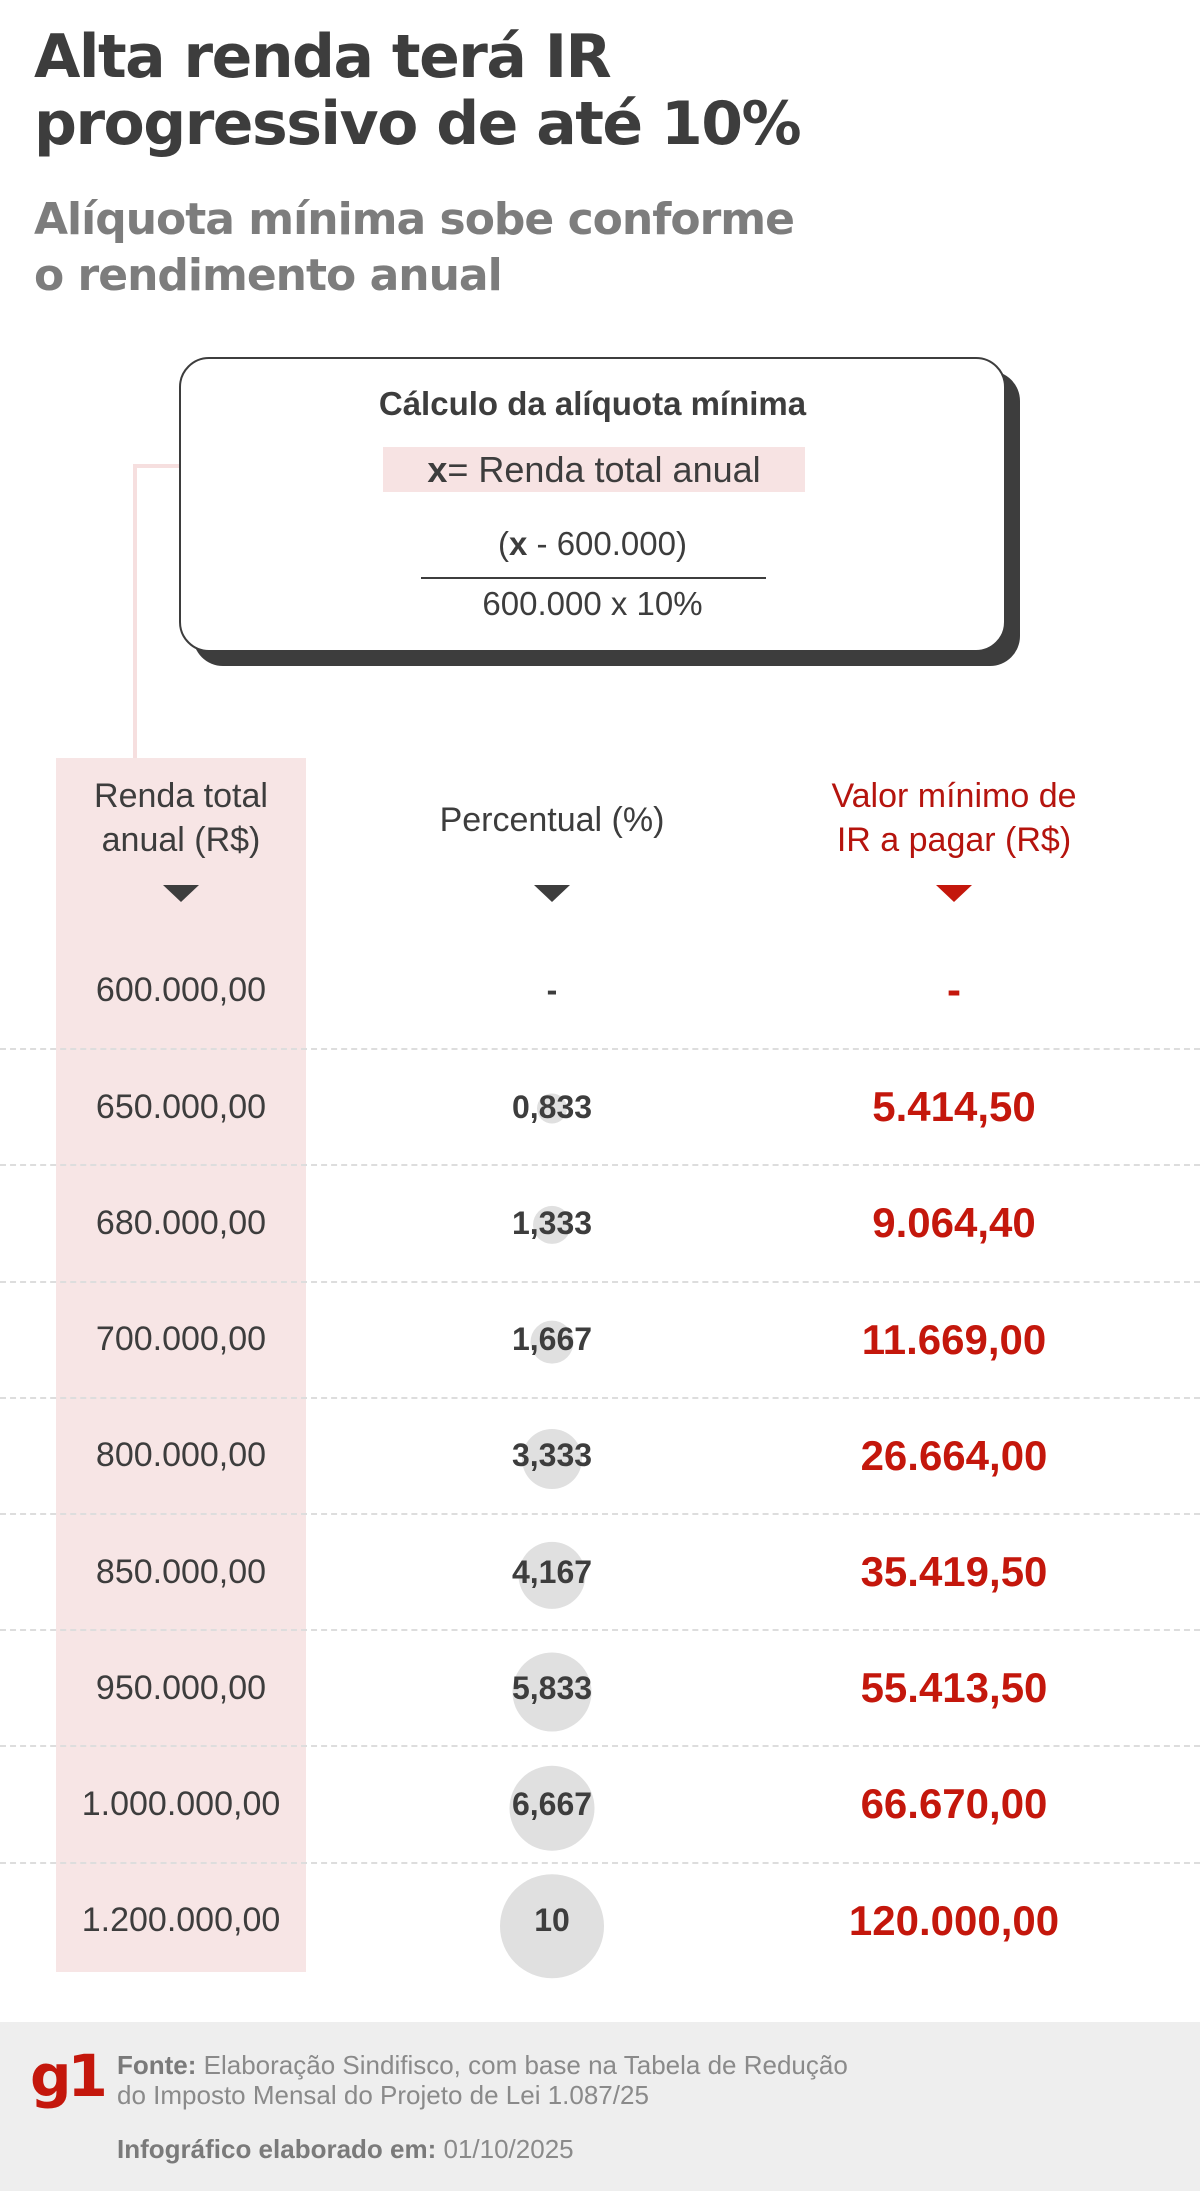 Image resolution: width=1200 pixels, height=2191 pixels. I want to click on percentual-value: 1,667, so click(552, 1339).